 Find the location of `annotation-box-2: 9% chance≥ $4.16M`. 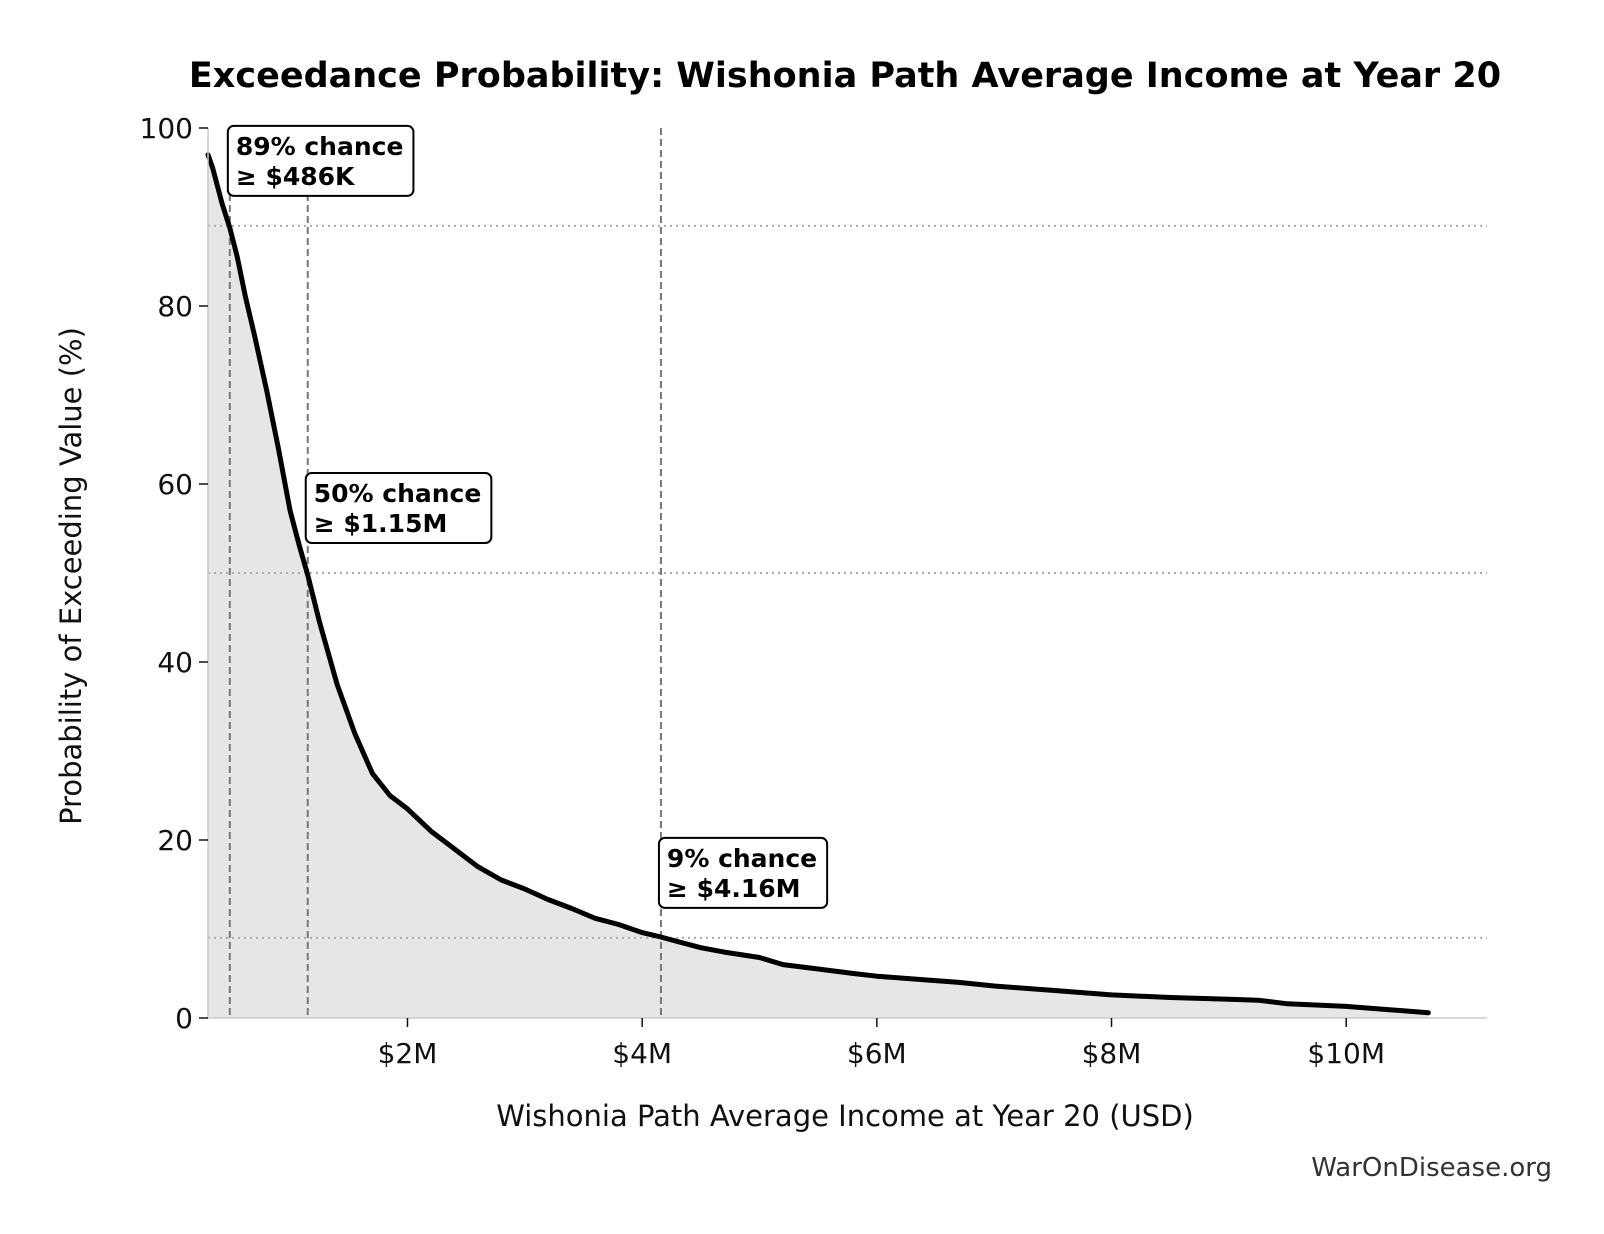

annotation-box-2: 9% chance≥ $4.16M is located at coordinates (743, 872).